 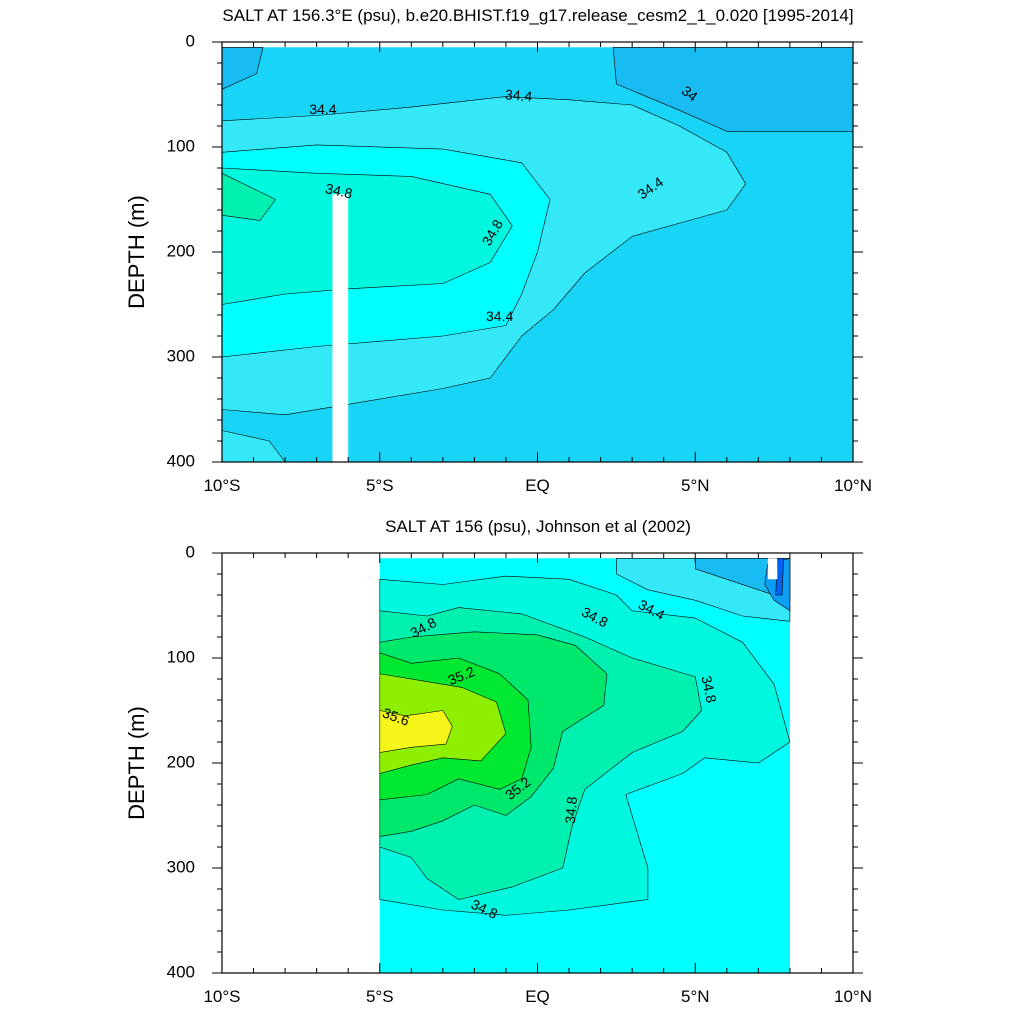 What do you see at coordinates (538, 526) in the screenshot?
I see `panel-title: SALT AT 156 (psu), Johnson et al (2002)` at bounding box center [538, 526].